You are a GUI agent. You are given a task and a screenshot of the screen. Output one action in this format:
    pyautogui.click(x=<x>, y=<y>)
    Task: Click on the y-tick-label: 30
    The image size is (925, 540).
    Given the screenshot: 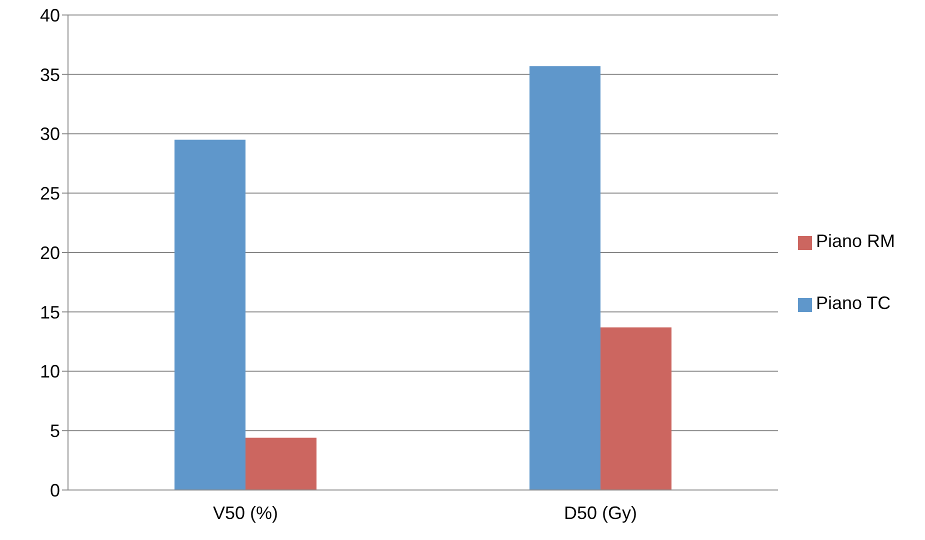 What is the action you would take?
    pyautogui.click(x=50, y=134)
    